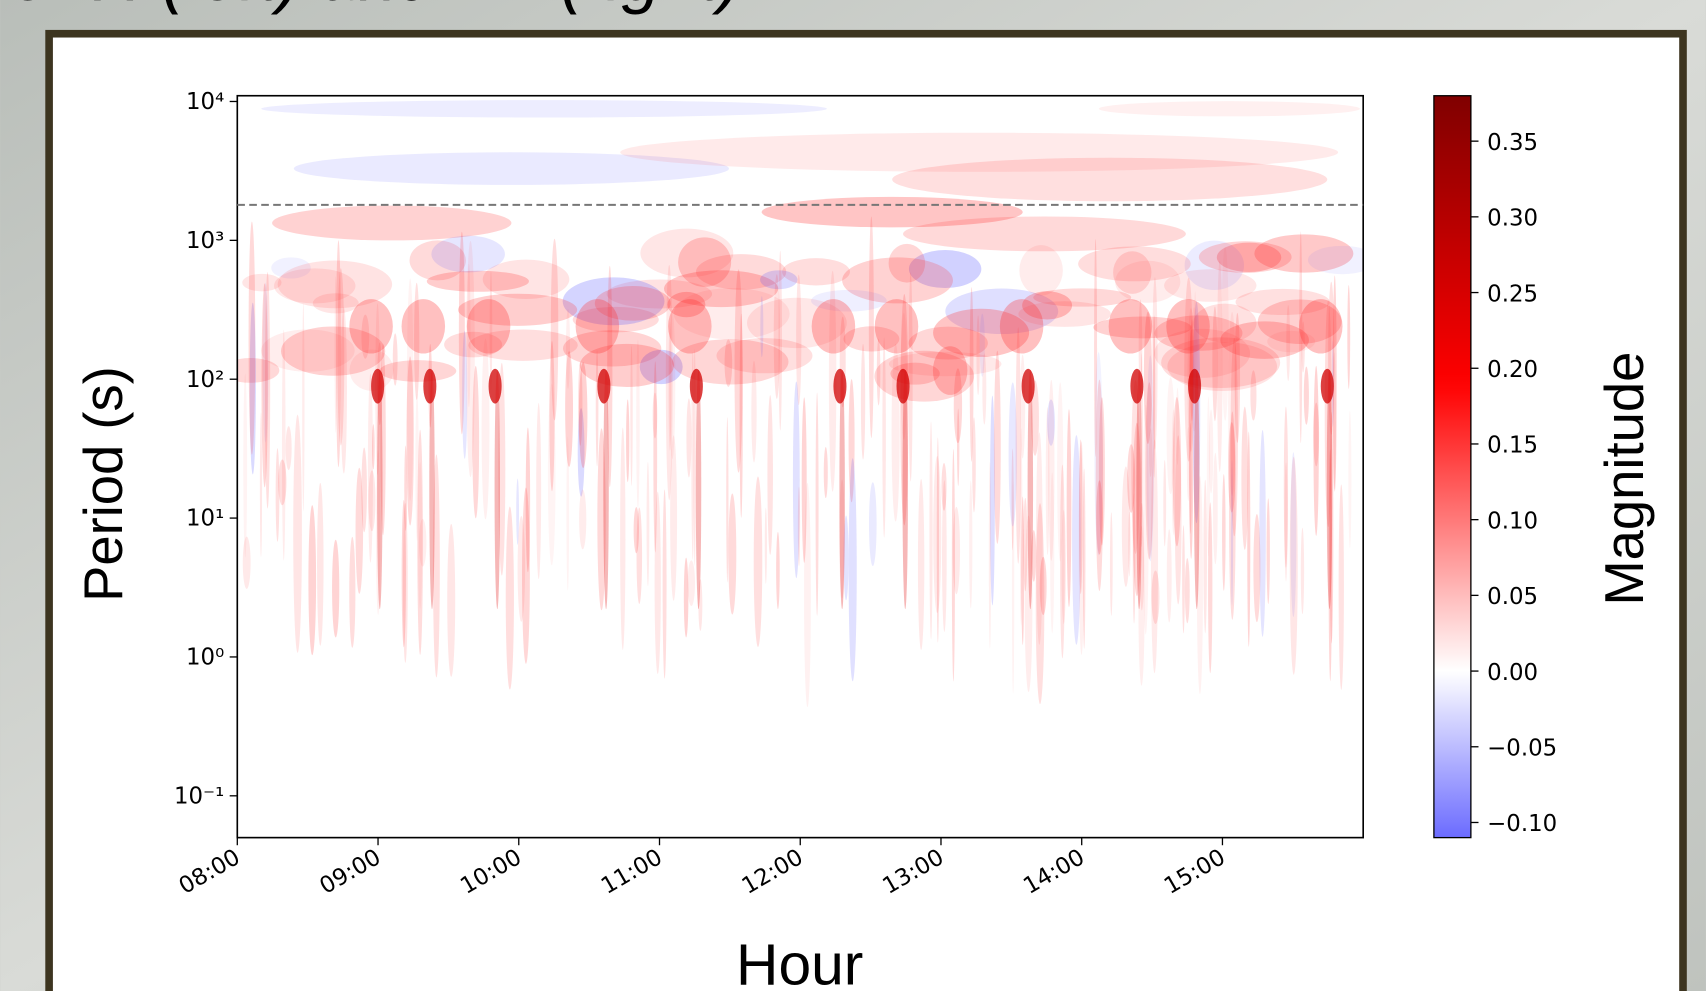  I want to click on y-tick-label: 10¹, so click(205, 519).